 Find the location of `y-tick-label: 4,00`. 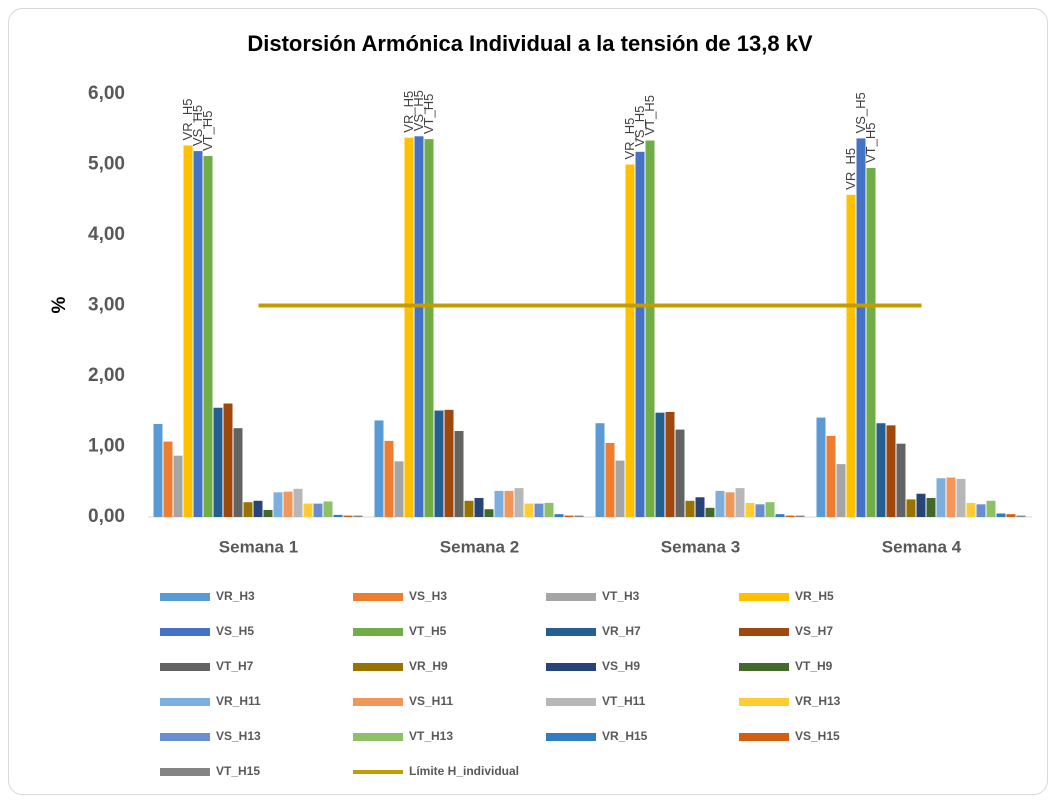

y-tick-label: 4,00 is located at coordinates (106, 234).